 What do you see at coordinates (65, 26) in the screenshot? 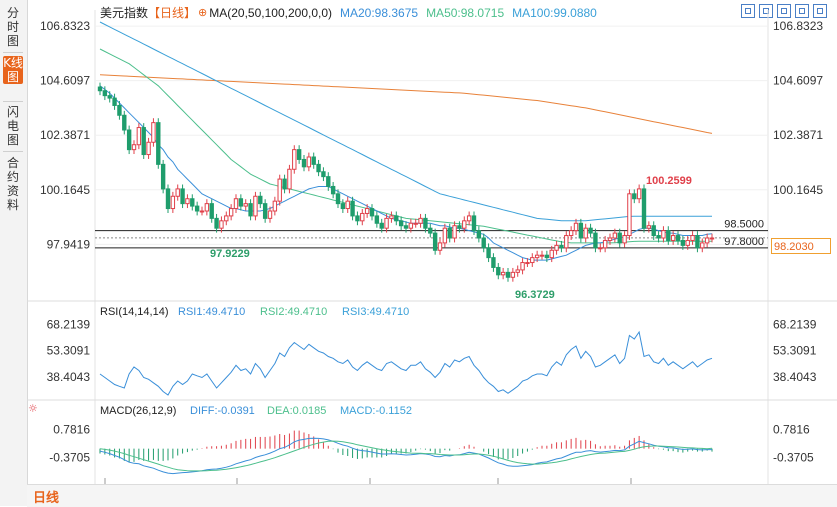
I see `y-tick-label-left: 106.8323` at bounding box center [65, 26].